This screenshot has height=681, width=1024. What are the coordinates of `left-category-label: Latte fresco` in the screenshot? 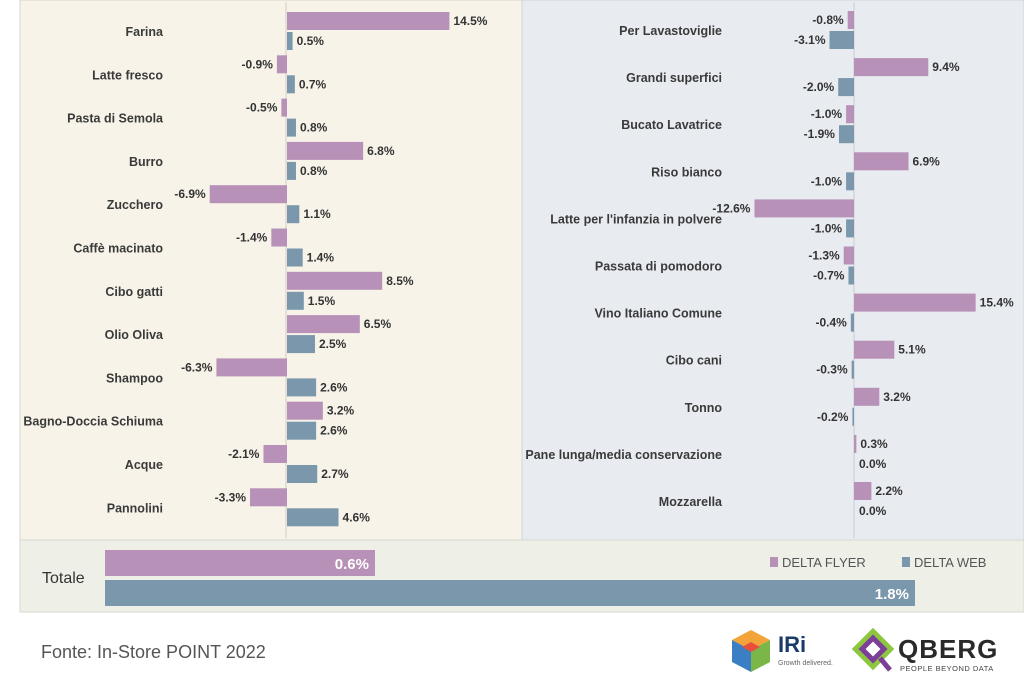 It's located at (127, 75).